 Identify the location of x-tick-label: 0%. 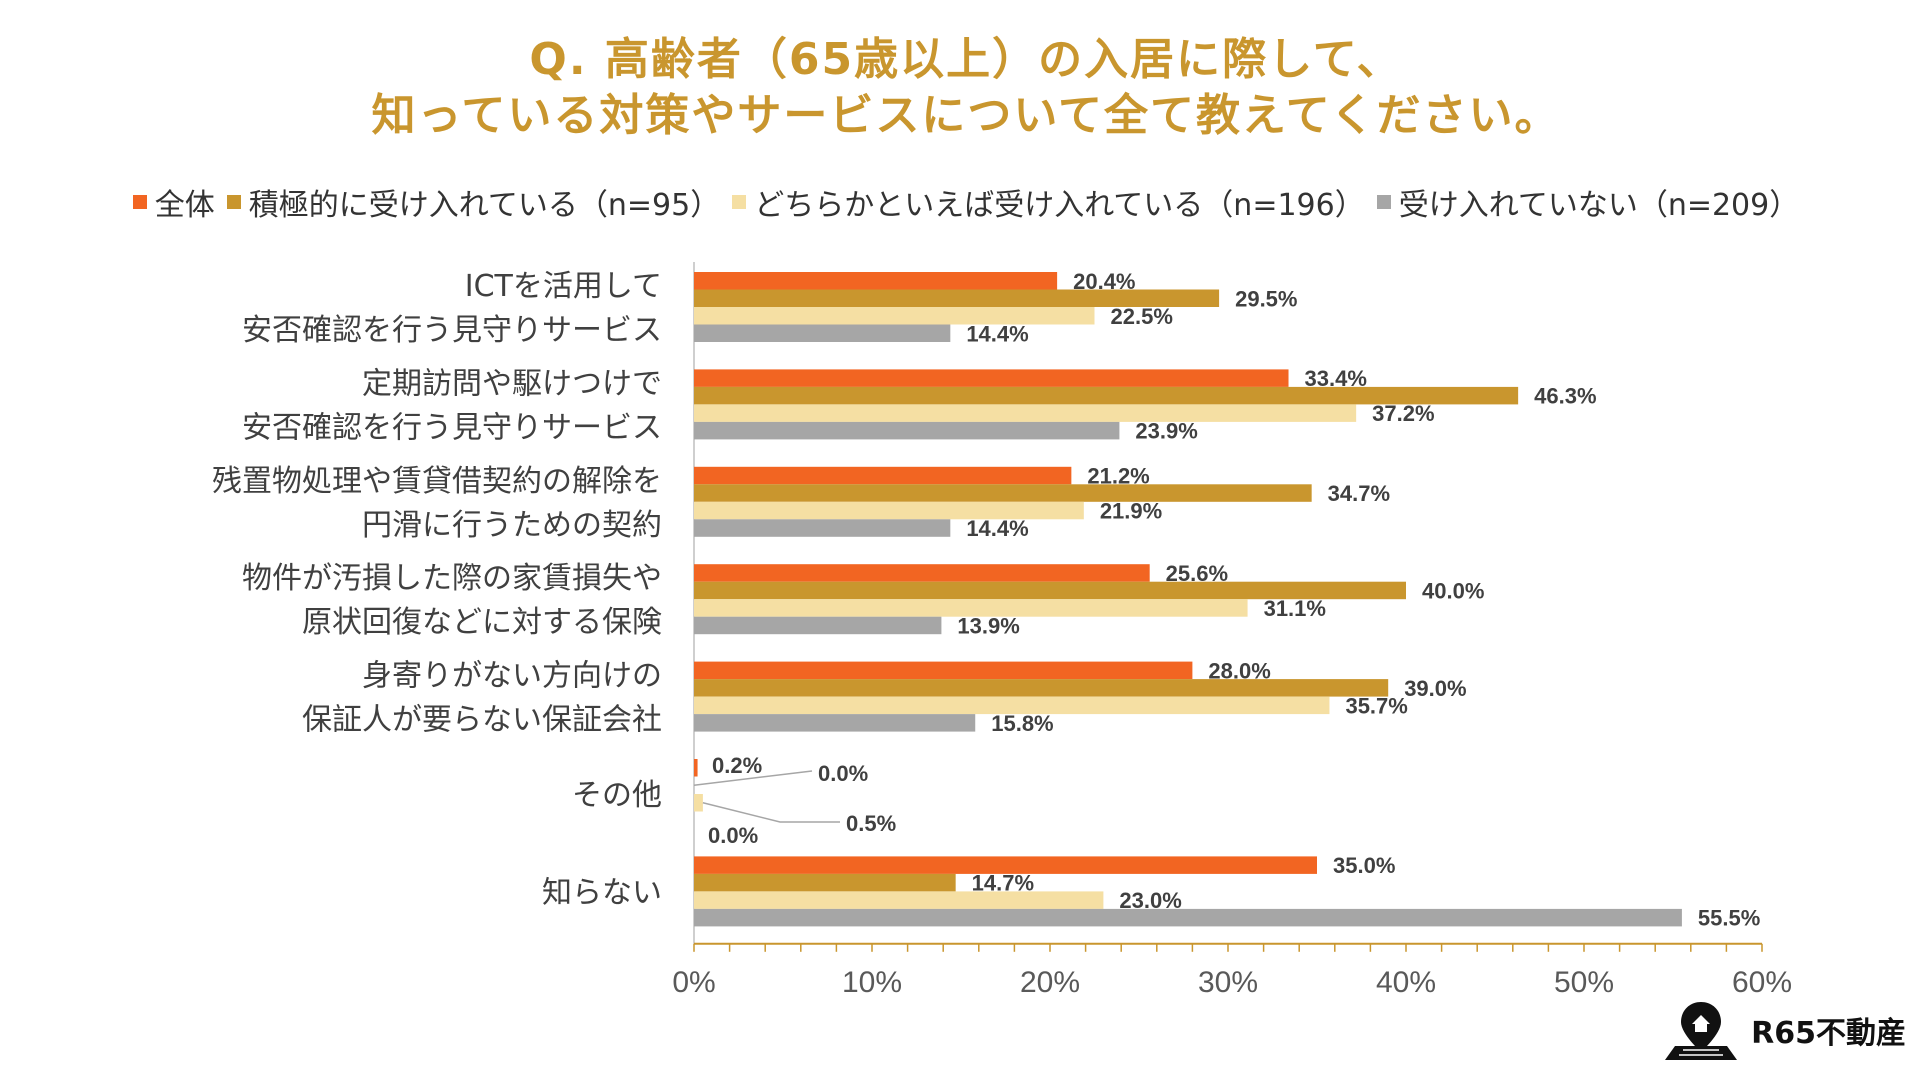
(693, 982).